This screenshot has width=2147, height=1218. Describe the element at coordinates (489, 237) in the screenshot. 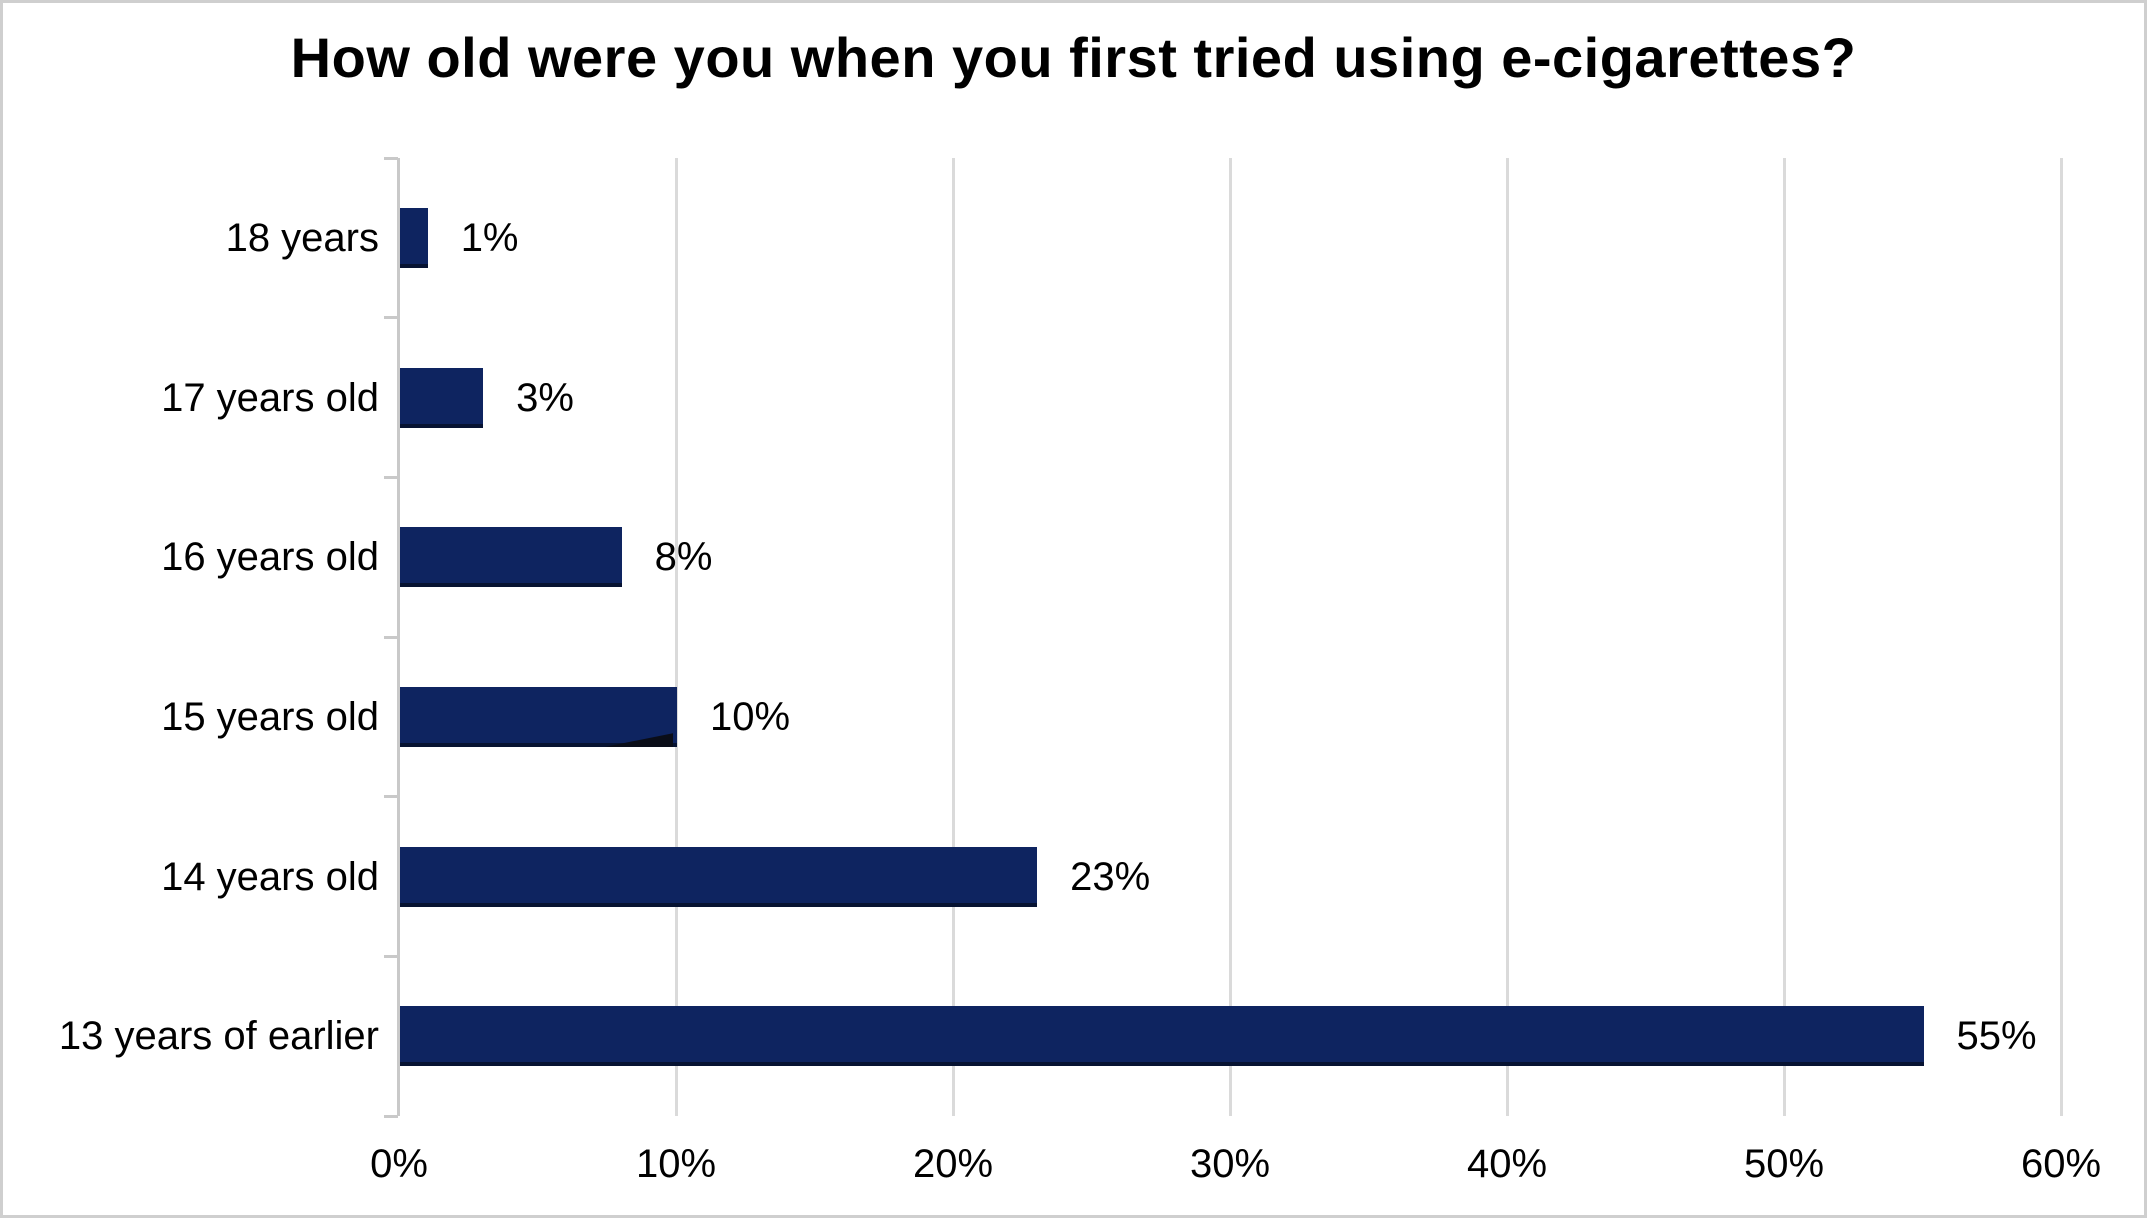

I see `bar-value-label: 1%` at that location.